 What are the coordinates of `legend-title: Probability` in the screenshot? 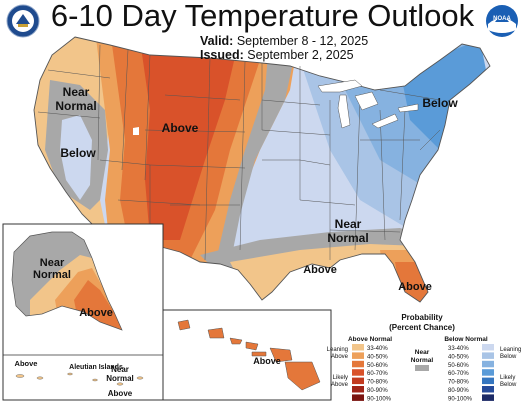 It's located at (422, 317).